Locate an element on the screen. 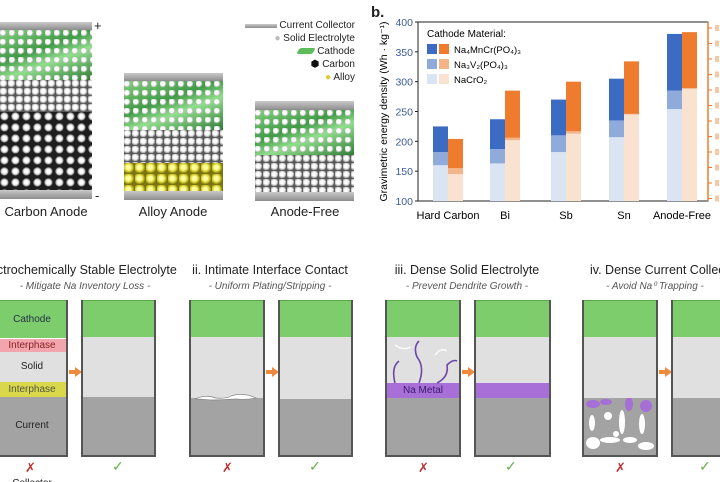  panel-i-title: i. Electrochemically Stable Electrolyte is located at coordinates (88, 270).